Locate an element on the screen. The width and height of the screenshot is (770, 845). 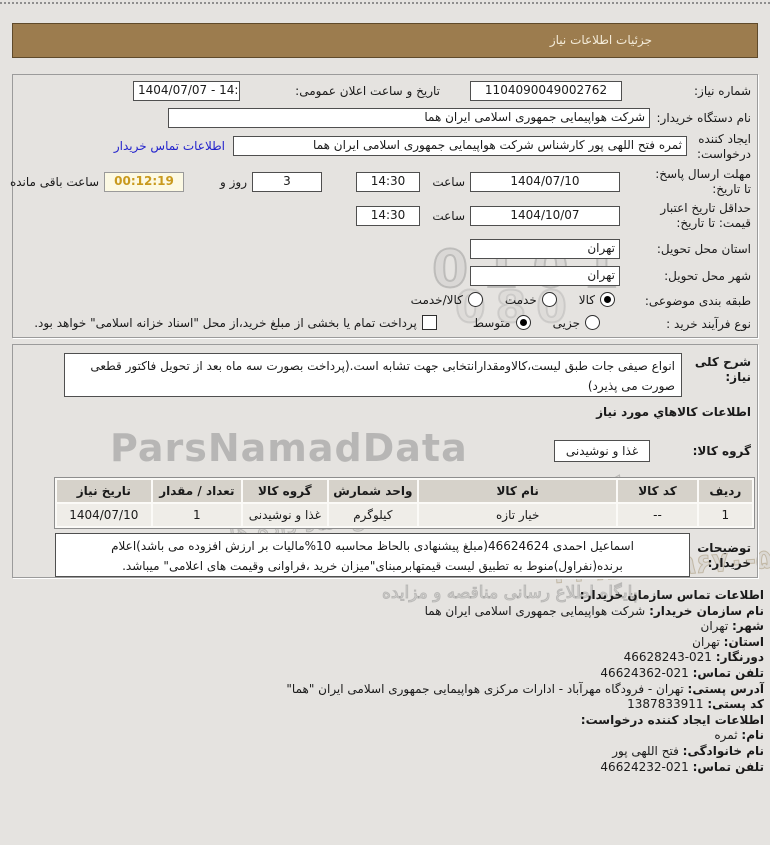
price-validity-date-field: 1404/10/07 is located at coordinates (545, 216).